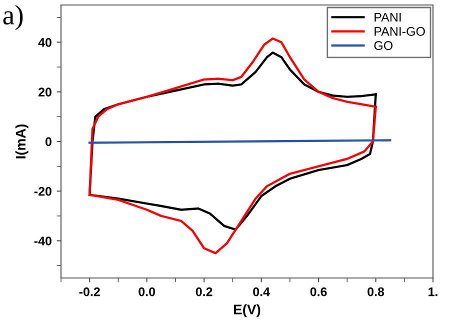 The image size is (464, 333). Describe the element at coordinates (13, 17) in the screenshot. I see `text: a)` at that location.